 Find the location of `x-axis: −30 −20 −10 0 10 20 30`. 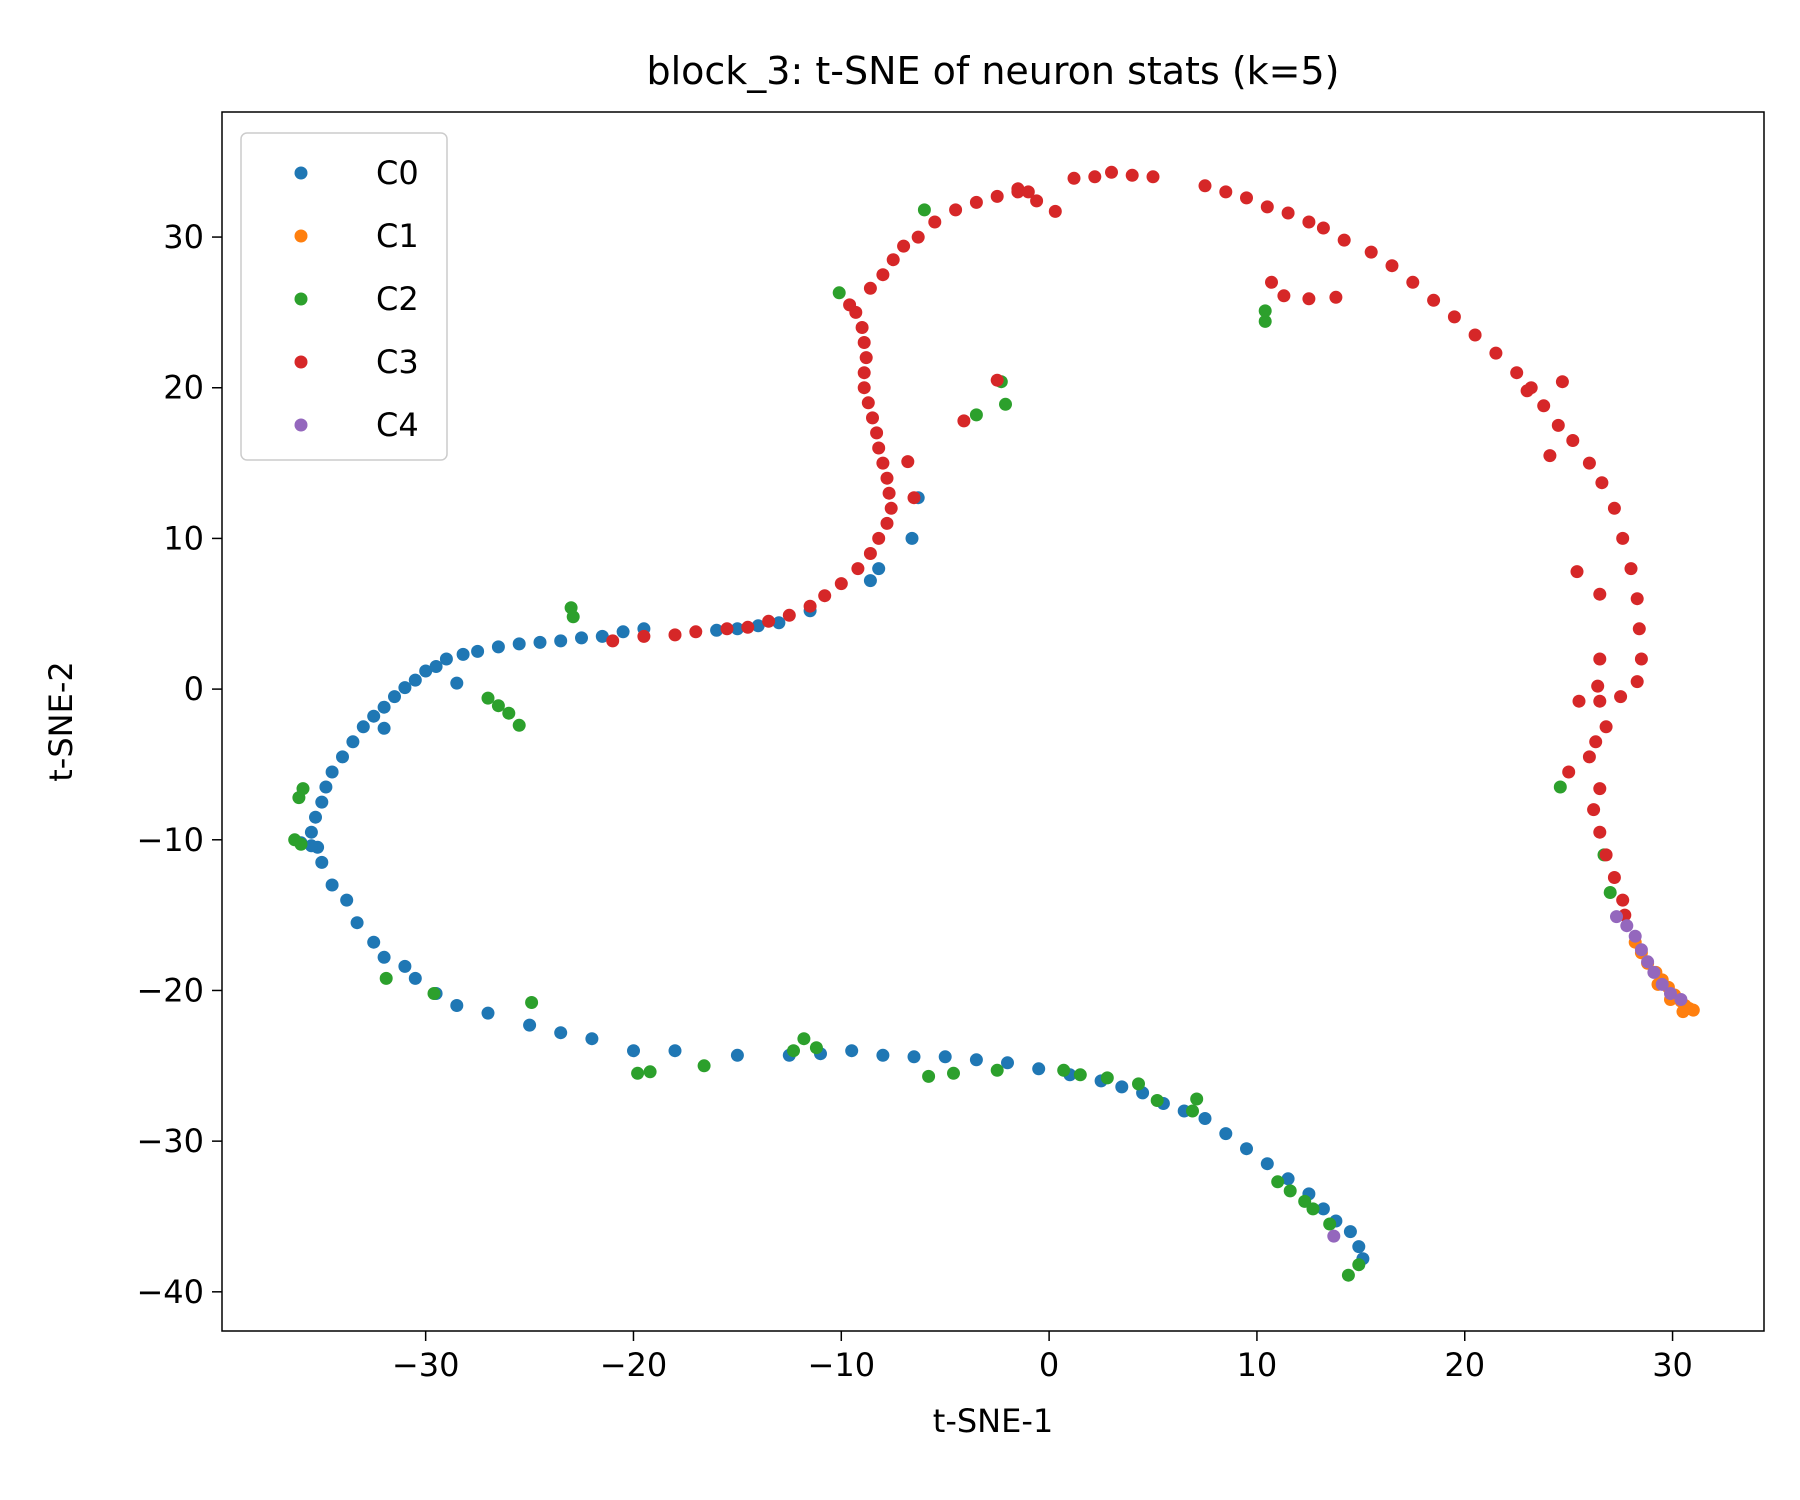

x-axis: −30 −20 −10 0 10 20 30 is located at coordinates (1042, 1357).